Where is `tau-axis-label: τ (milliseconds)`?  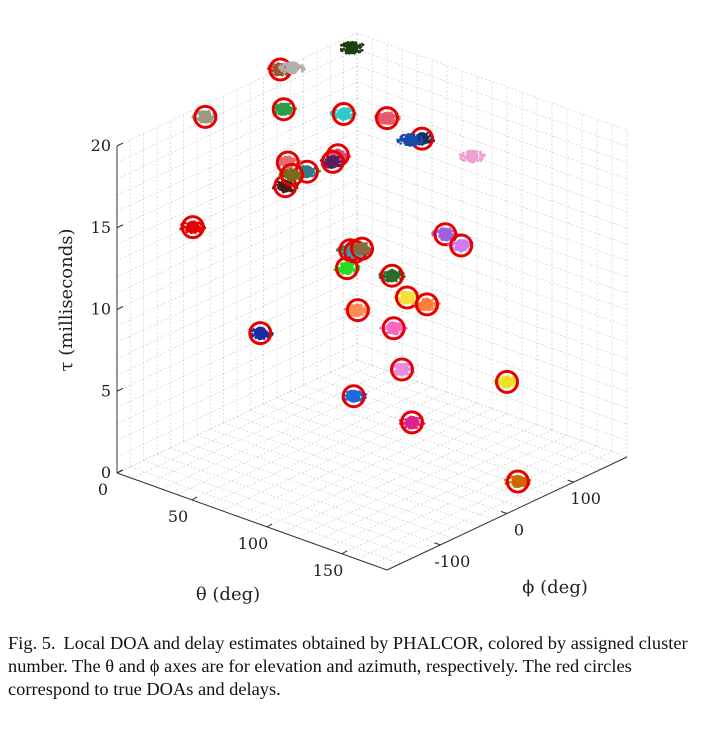
tau-axis-label: τ (milliseconds) is located at coordinates (66, 300).